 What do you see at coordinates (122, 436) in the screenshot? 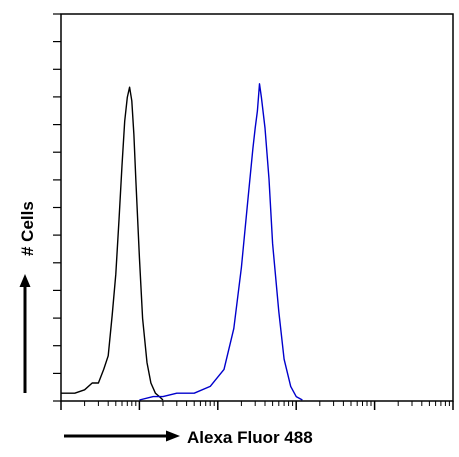
I see `x-axis-arrow` at bounding box center [122, 436].